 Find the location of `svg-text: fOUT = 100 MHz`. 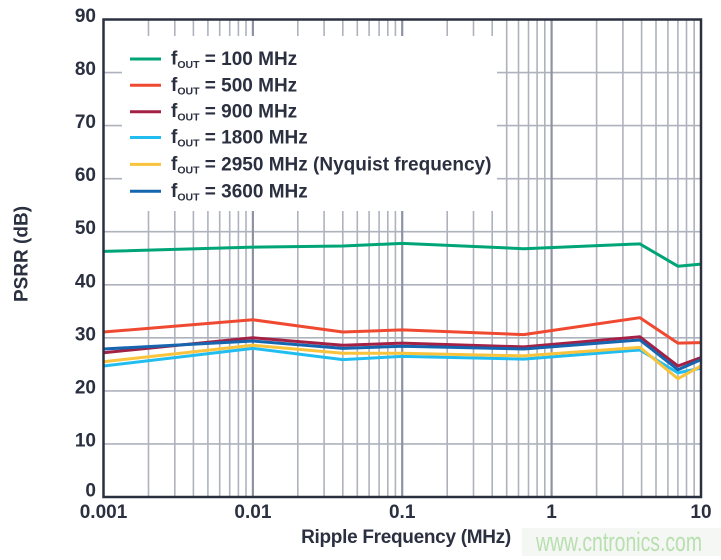

svg-text: fOUT = 100 MHz is located at coordinates (234, 60).